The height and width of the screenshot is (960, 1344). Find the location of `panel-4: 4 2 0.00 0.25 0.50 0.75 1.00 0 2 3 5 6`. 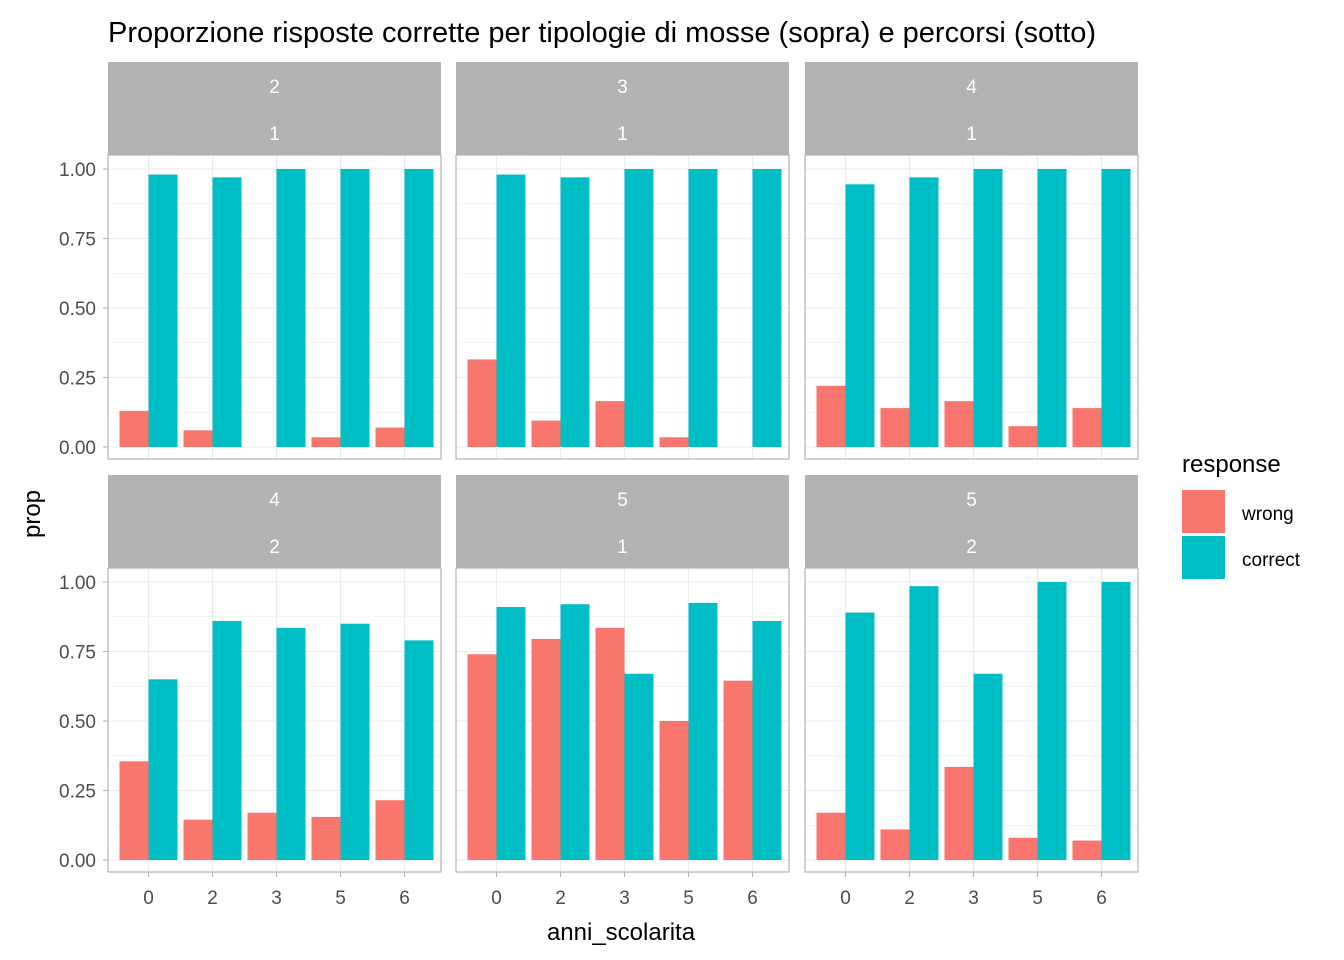

panel-4: 4 2 0.00 0.25 0.50 0.75 1.00 0 2 3 5 6 is located at coordinates (250, 692).